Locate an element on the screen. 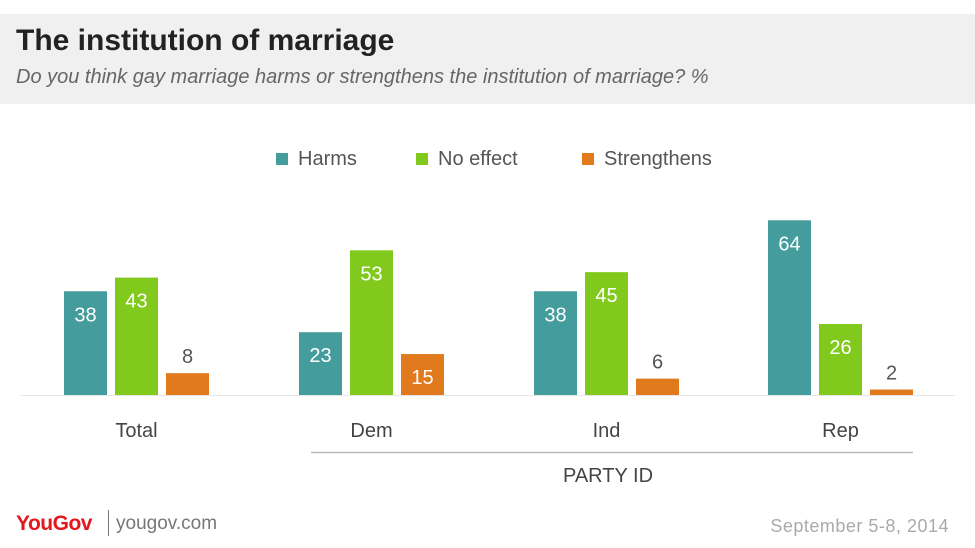  legend-swatch-harms is located at coordinates (282, 159).